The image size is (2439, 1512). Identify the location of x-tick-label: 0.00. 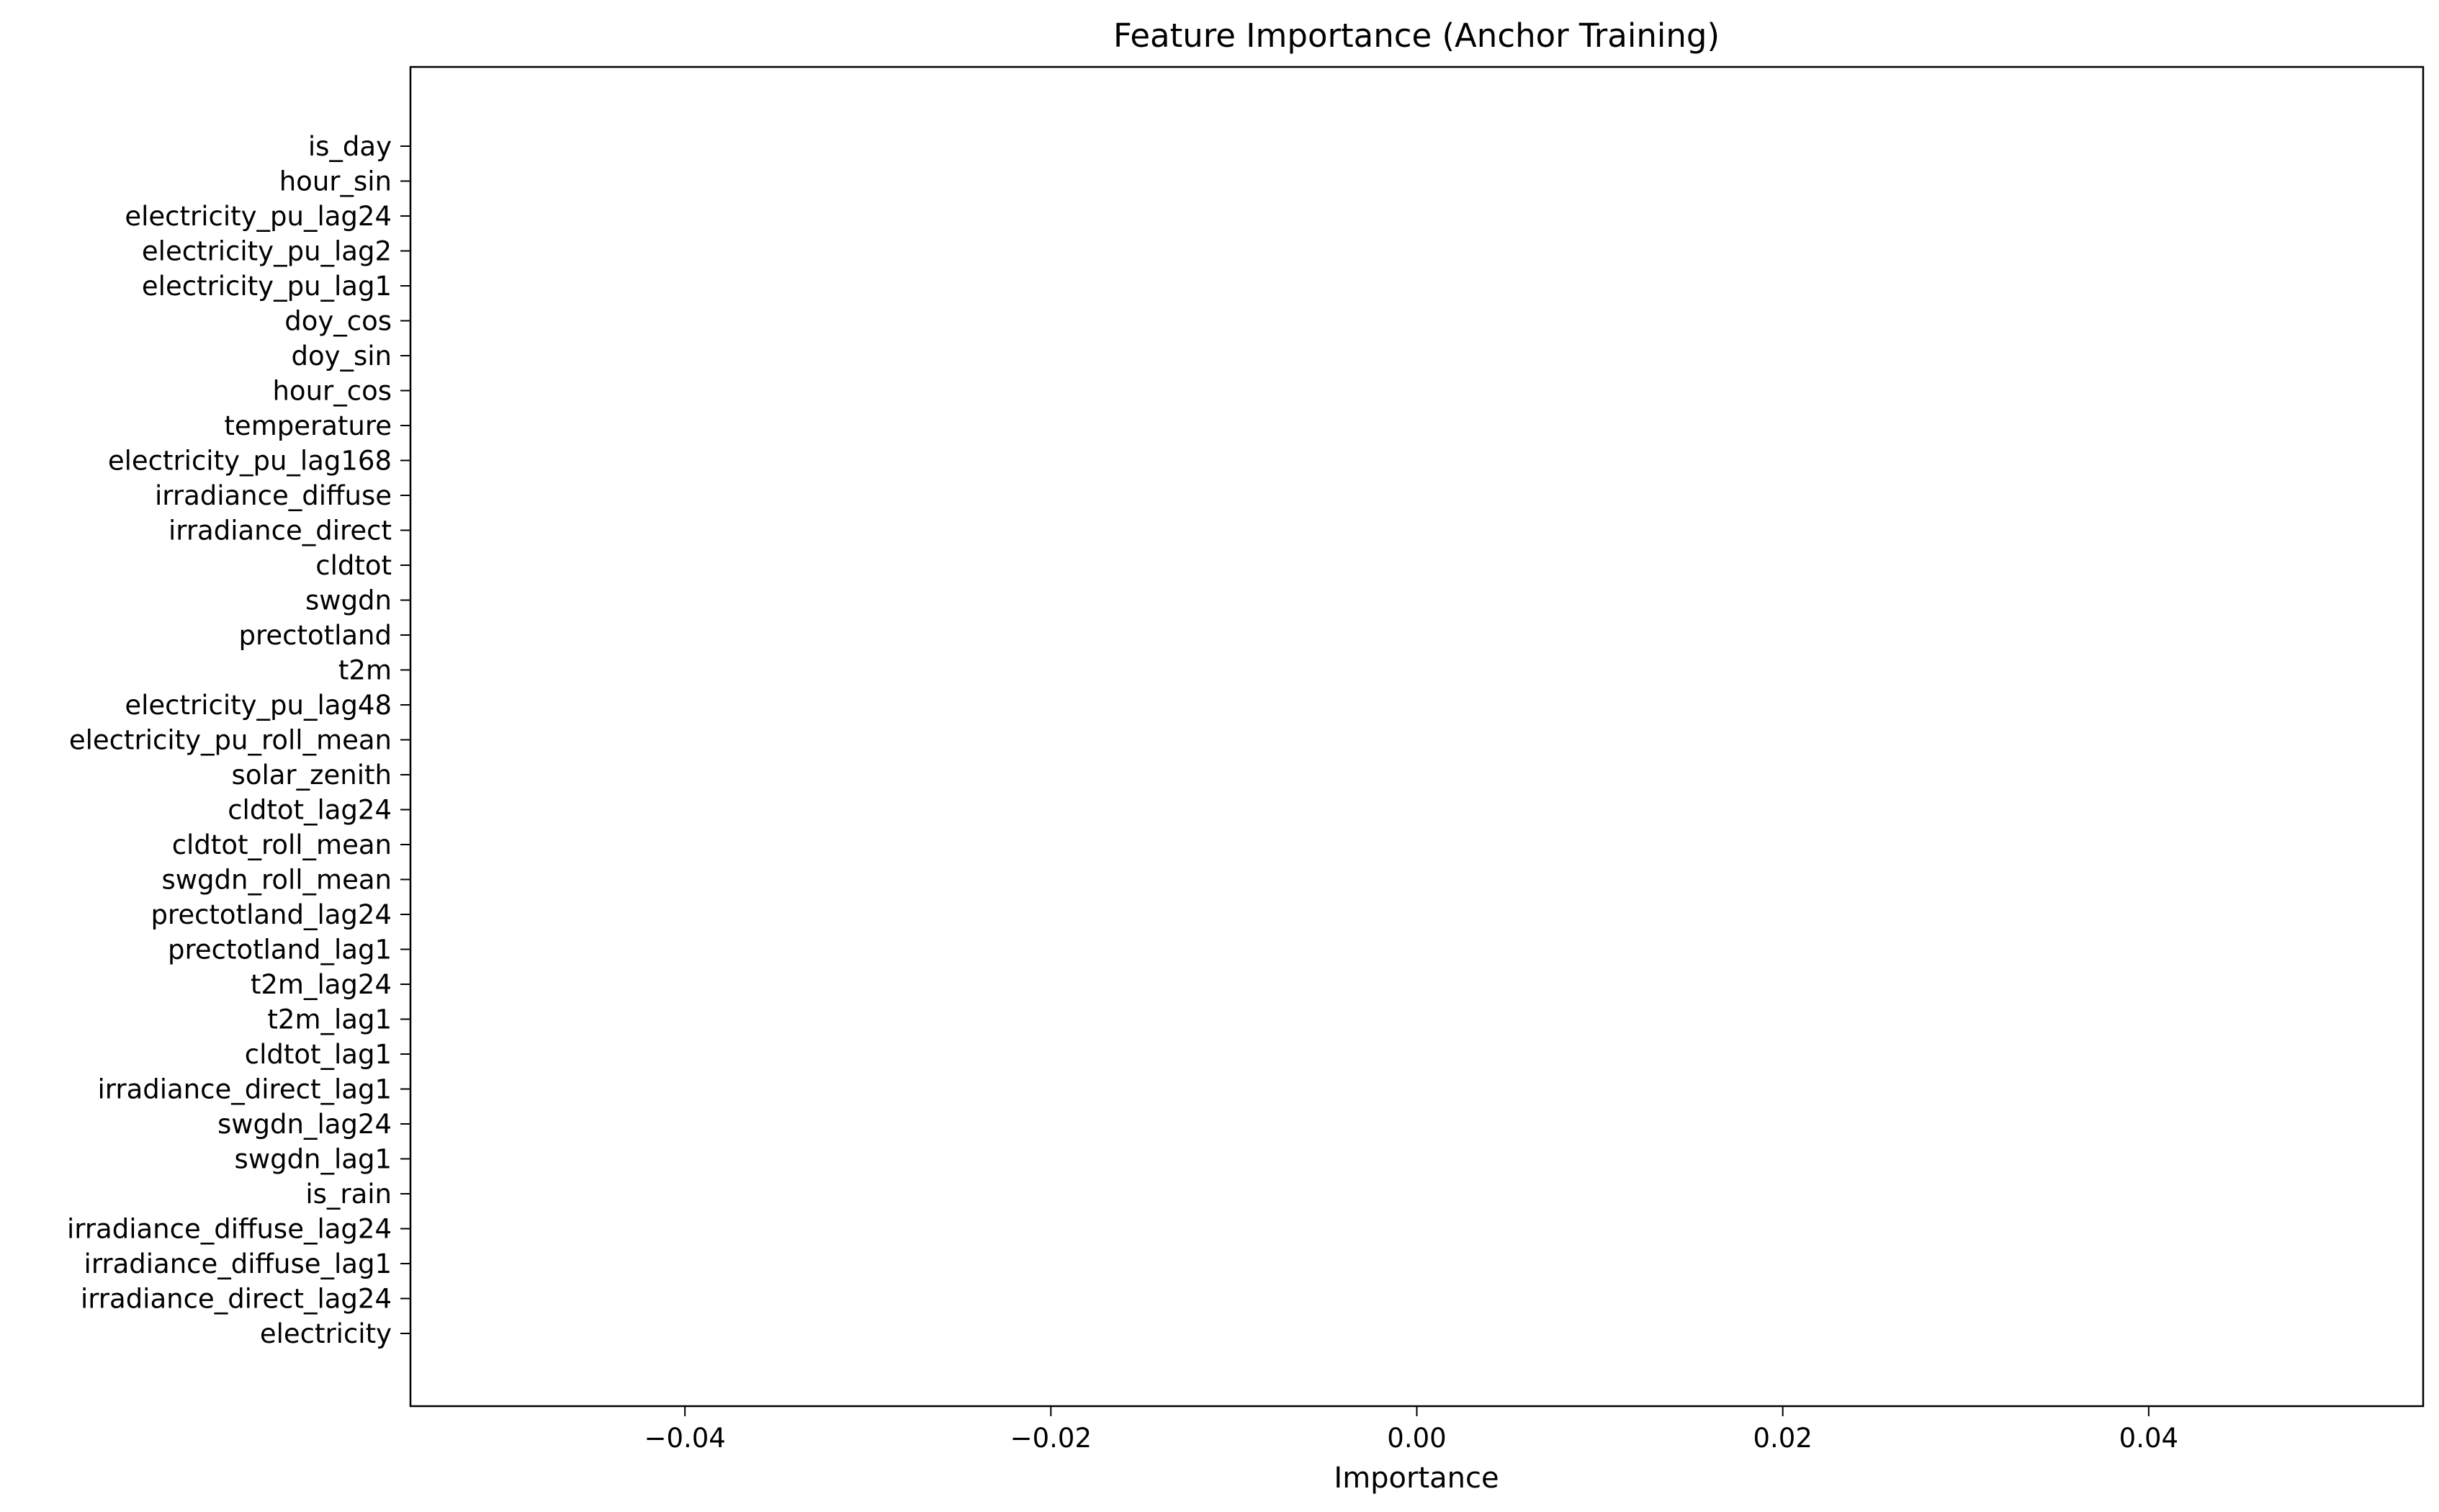
(1416, 1438).